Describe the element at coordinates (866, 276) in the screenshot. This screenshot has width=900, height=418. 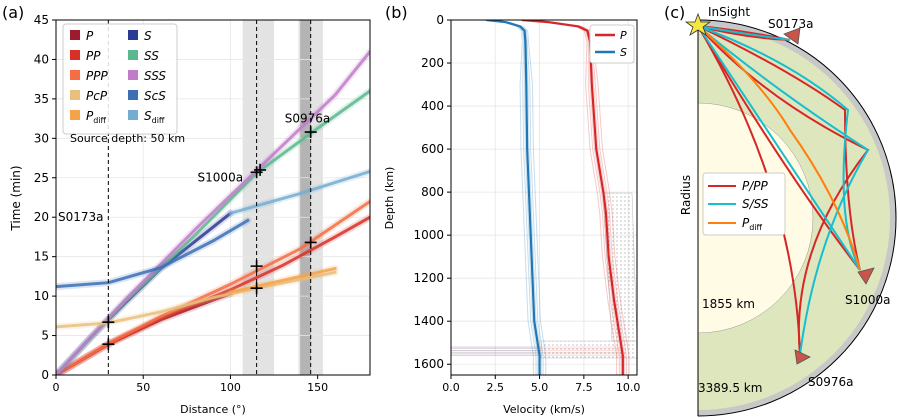
I see `event-marker-s1000a` at that location.